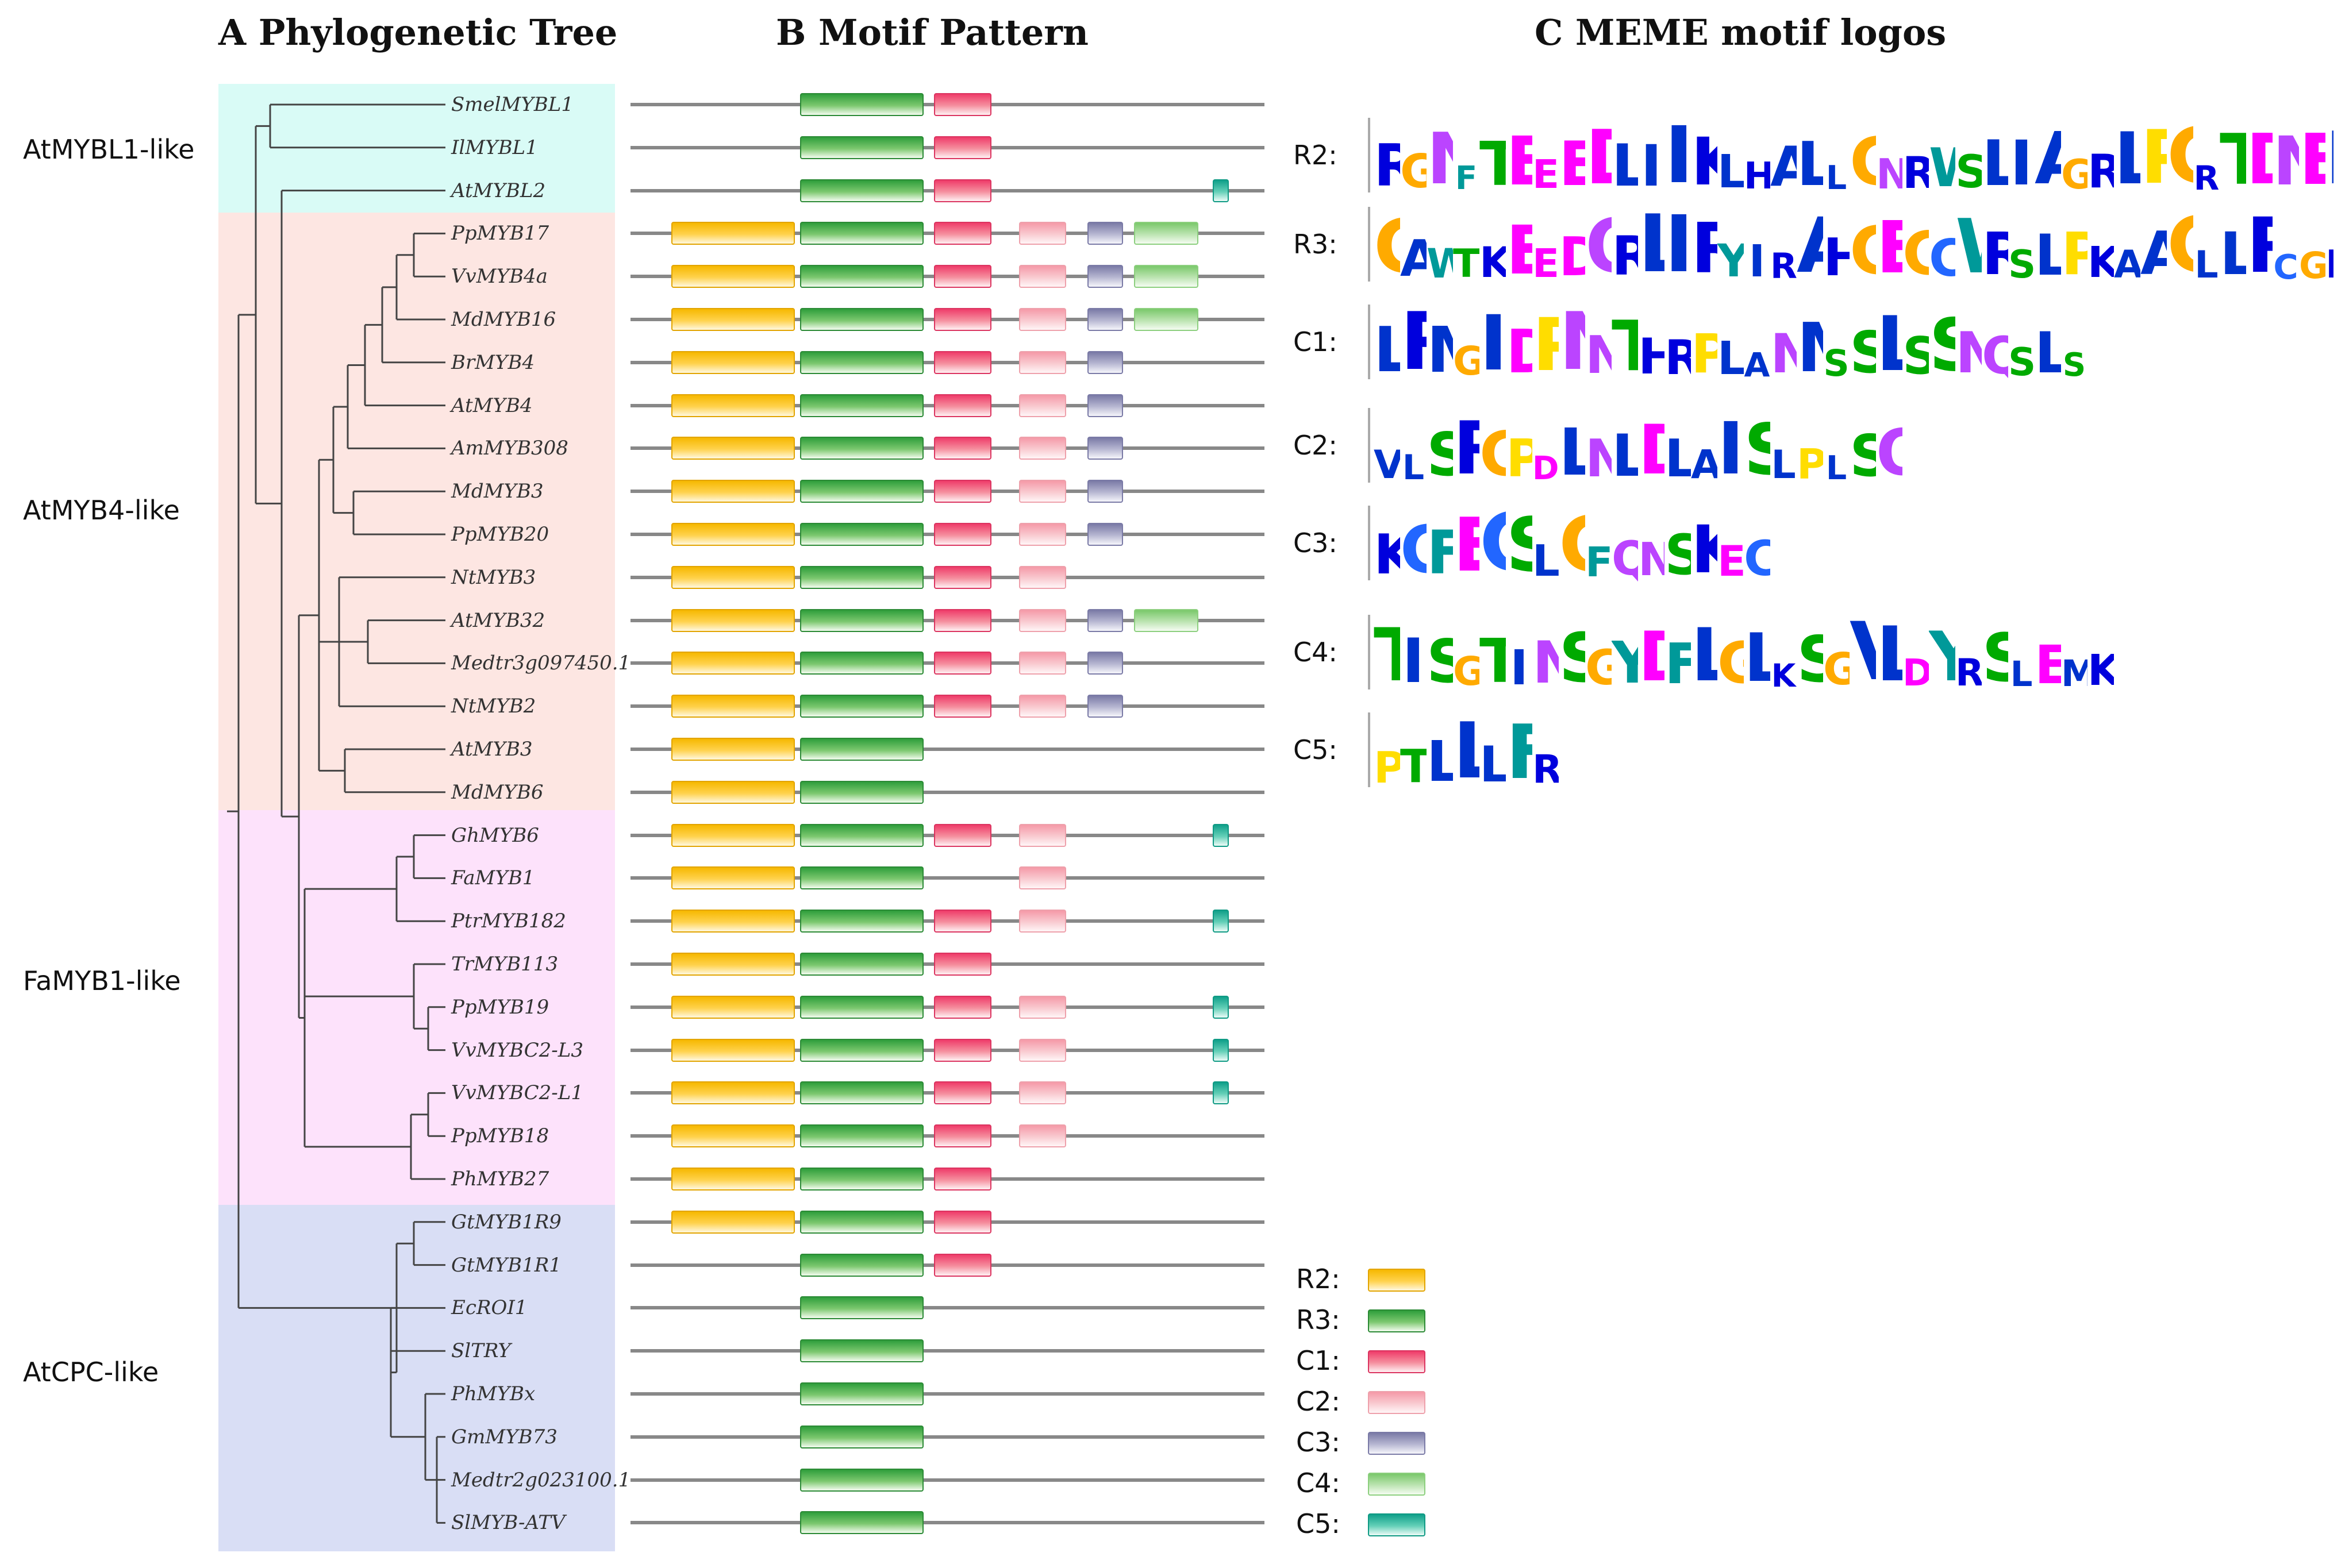  What do you see at coordinates (416, 1378) in the screenshot?
I see `clade-band-atcpc-like` at bounding box center [416, 1378].